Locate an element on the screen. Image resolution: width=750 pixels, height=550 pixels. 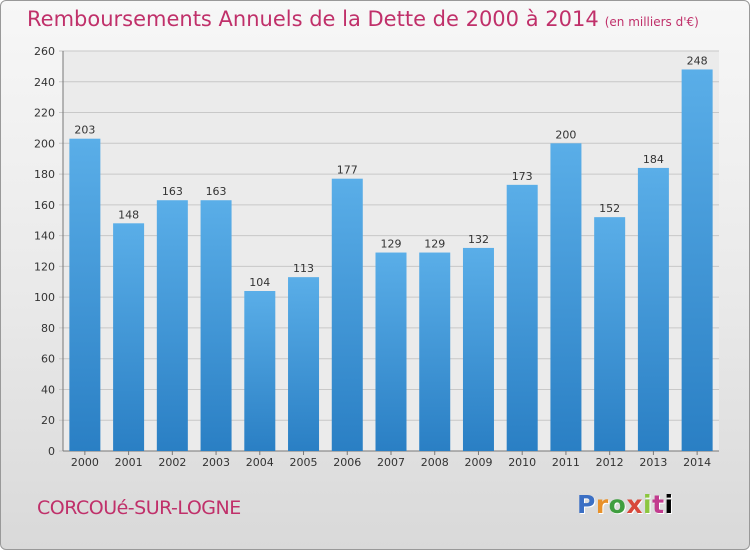
x-tick-label: 2009 is located at coordinates (478, 462).